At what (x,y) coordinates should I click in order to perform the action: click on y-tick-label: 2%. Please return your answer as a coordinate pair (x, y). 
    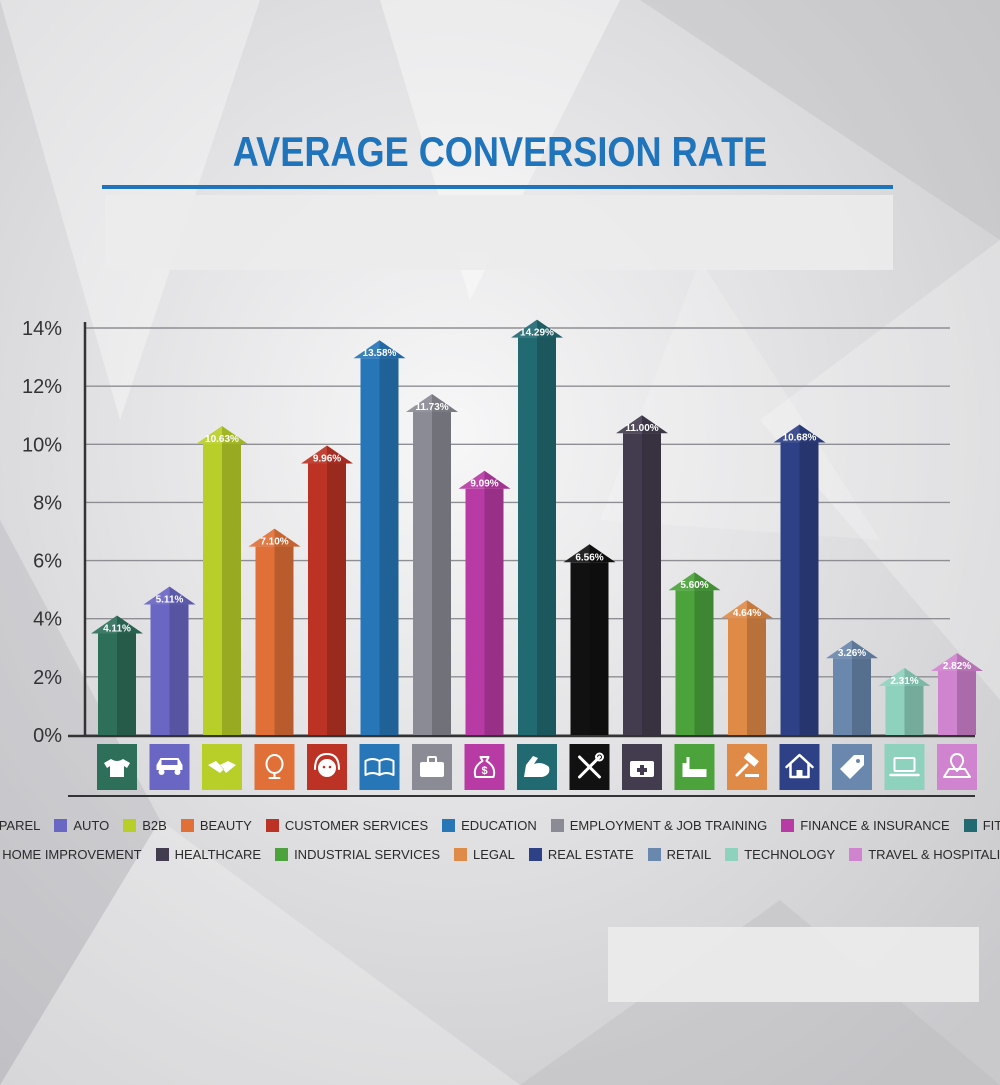
    Looking at the image, I should click on (47, 678).